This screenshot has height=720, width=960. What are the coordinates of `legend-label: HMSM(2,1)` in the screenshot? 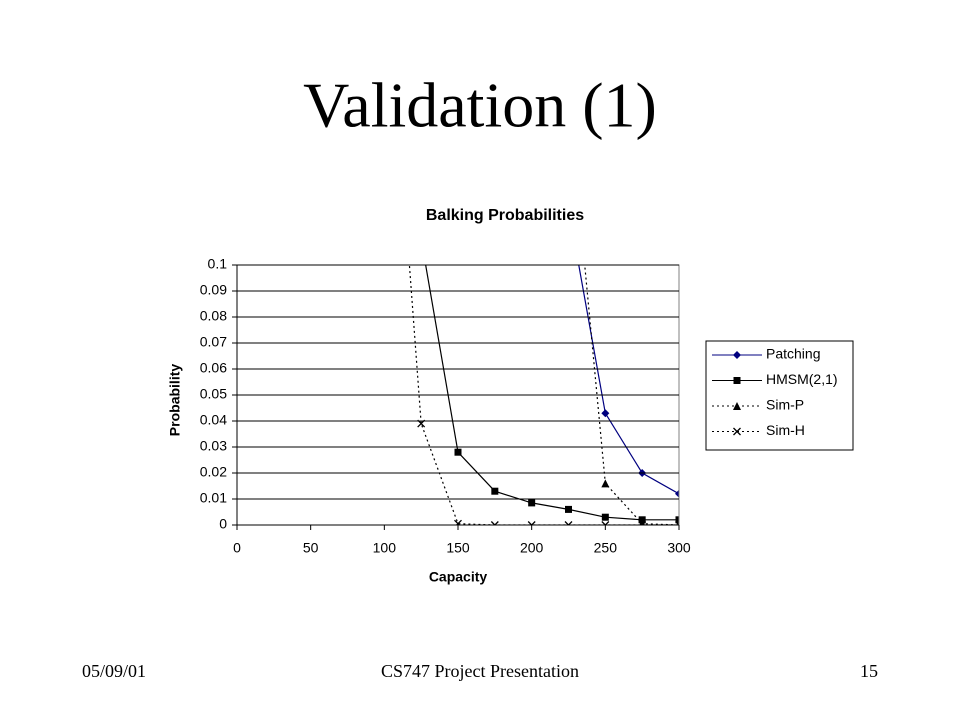 It's located at (802, 379).